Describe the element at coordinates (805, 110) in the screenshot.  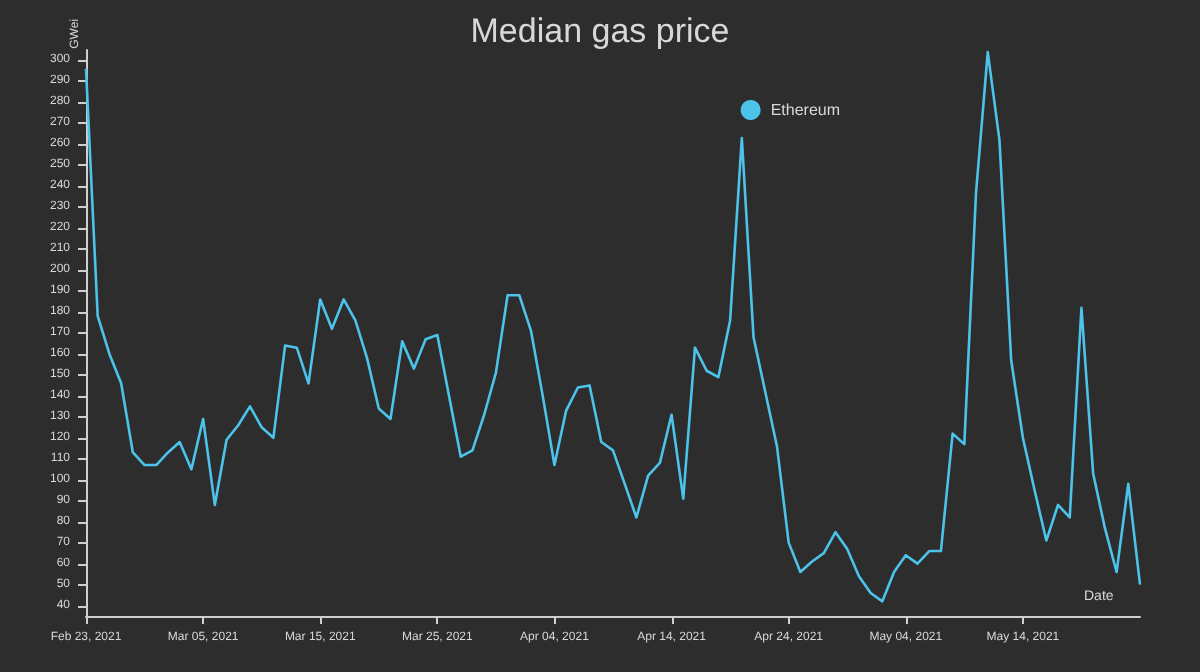
I see `legend-label: Ethereum` at that location.